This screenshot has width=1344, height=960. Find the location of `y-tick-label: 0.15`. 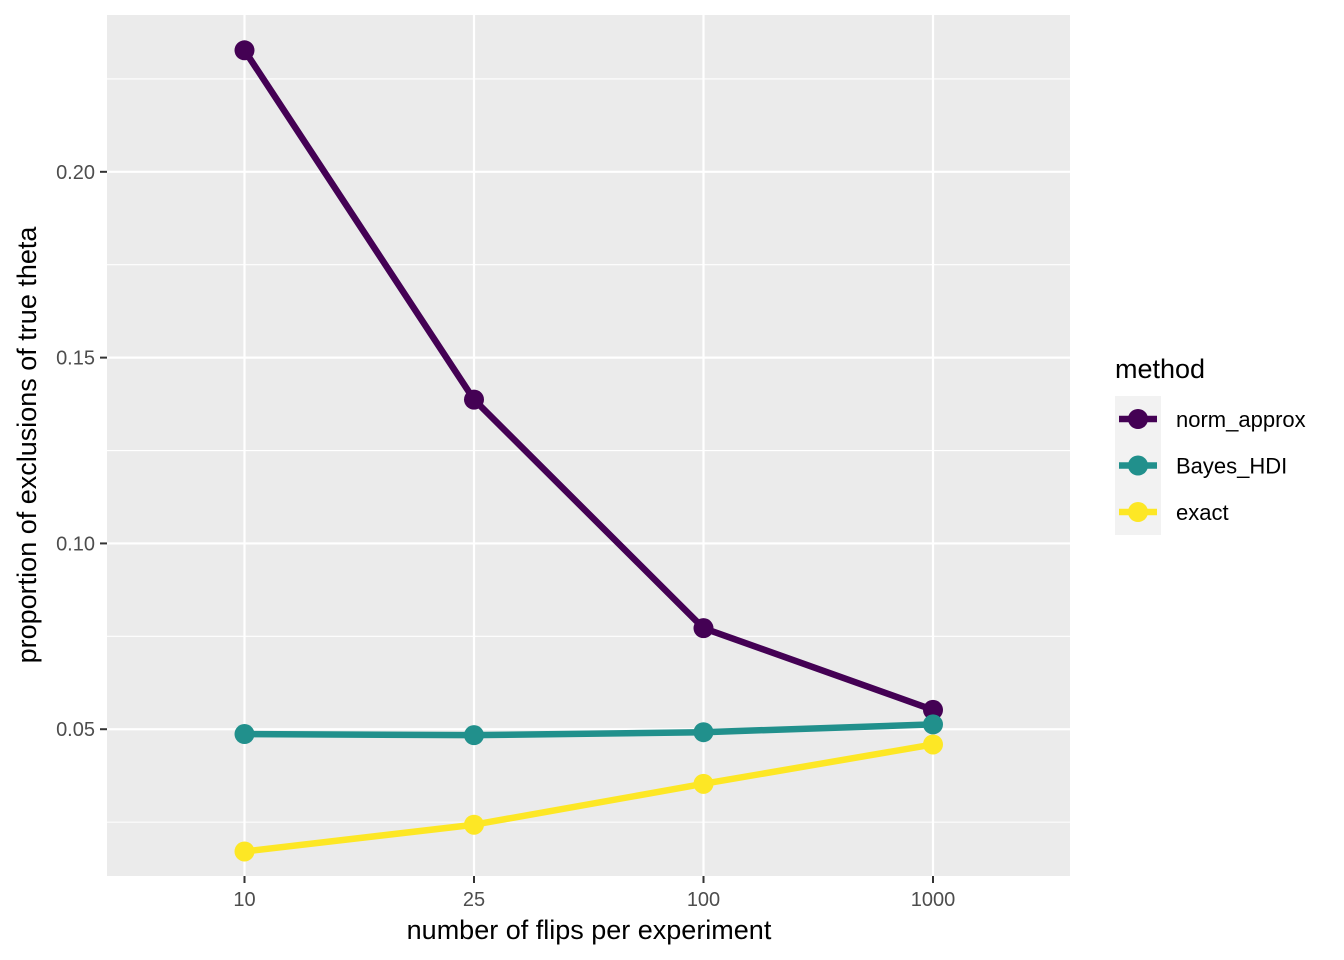

y-tick-label: 0.15 is located at coordinates (75, 359).